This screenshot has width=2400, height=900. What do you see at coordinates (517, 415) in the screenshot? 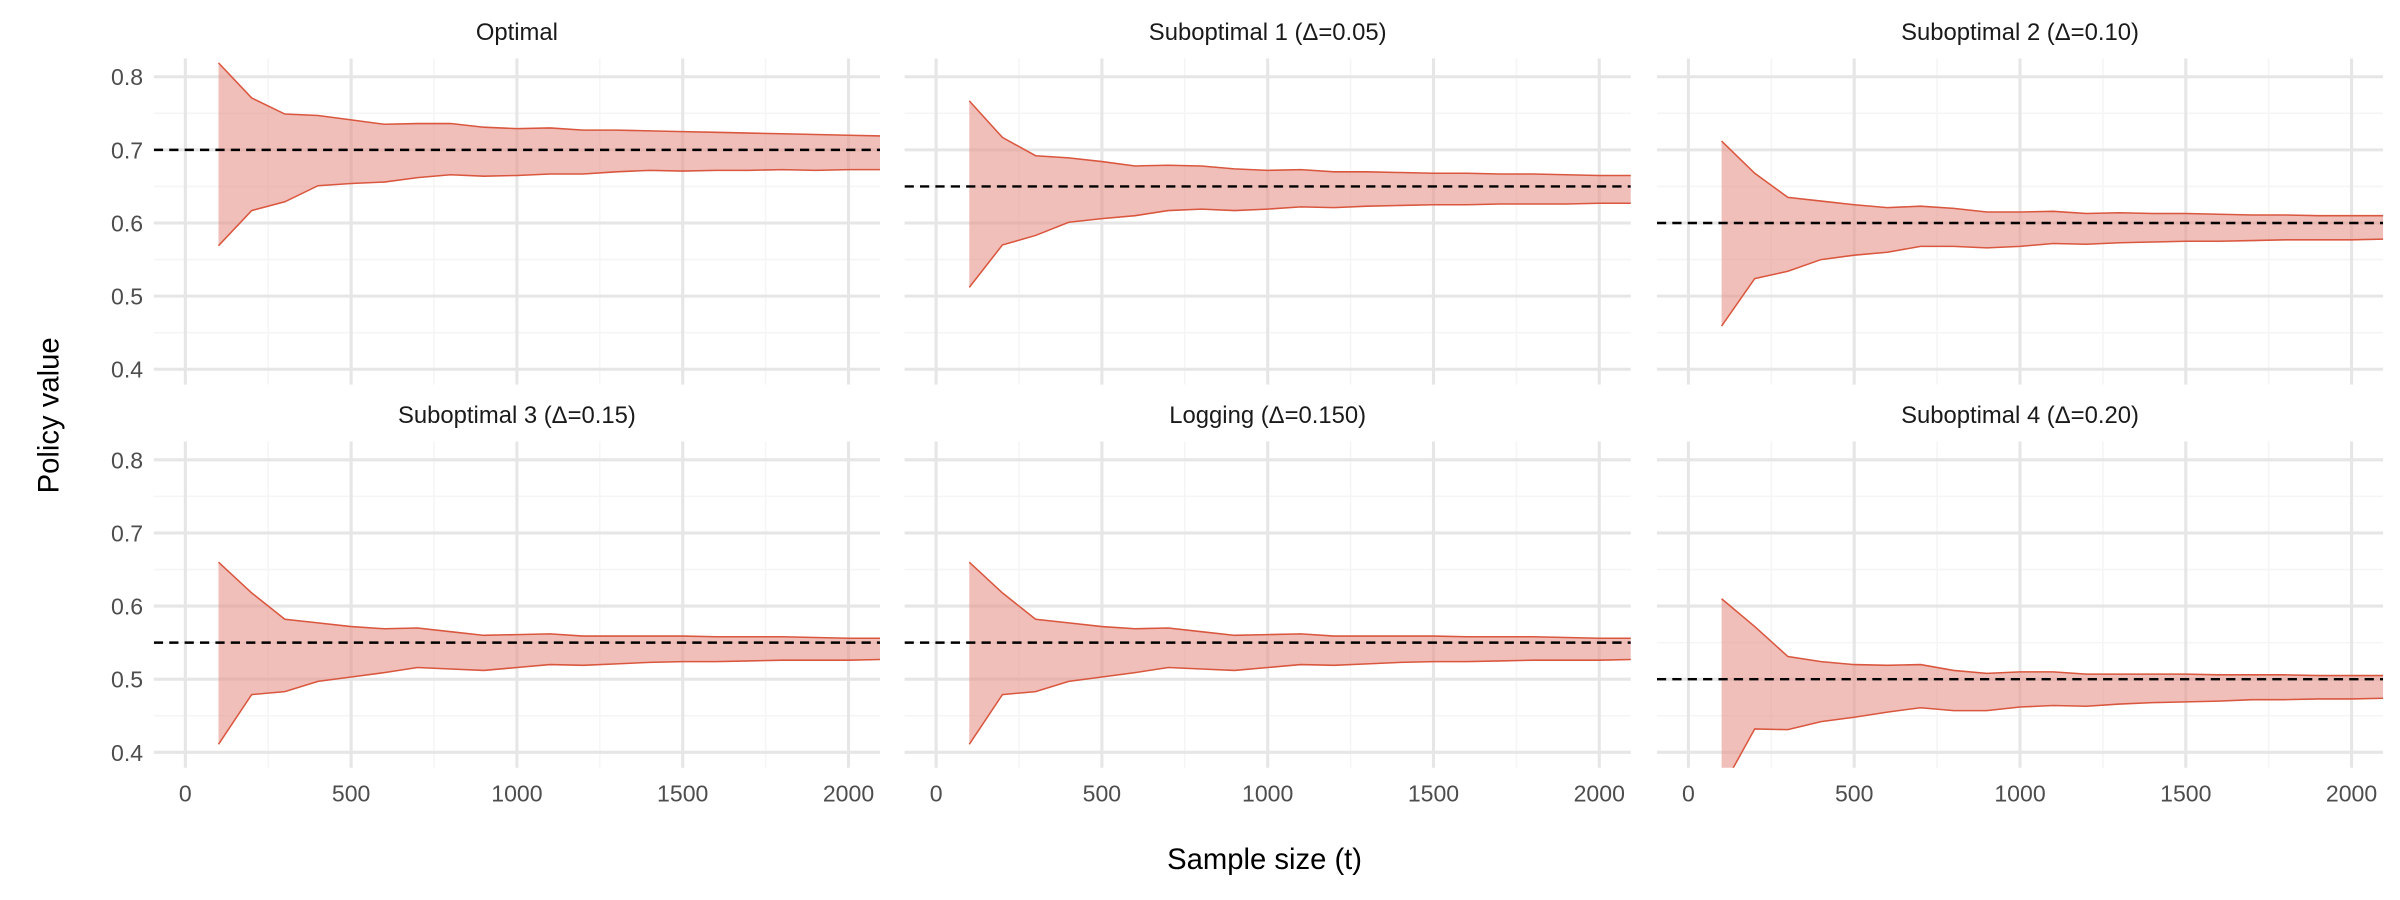
I see `facet-strip-title: Suboptimal 3 (Δ=0.15)` at bounding box center [517, 415].